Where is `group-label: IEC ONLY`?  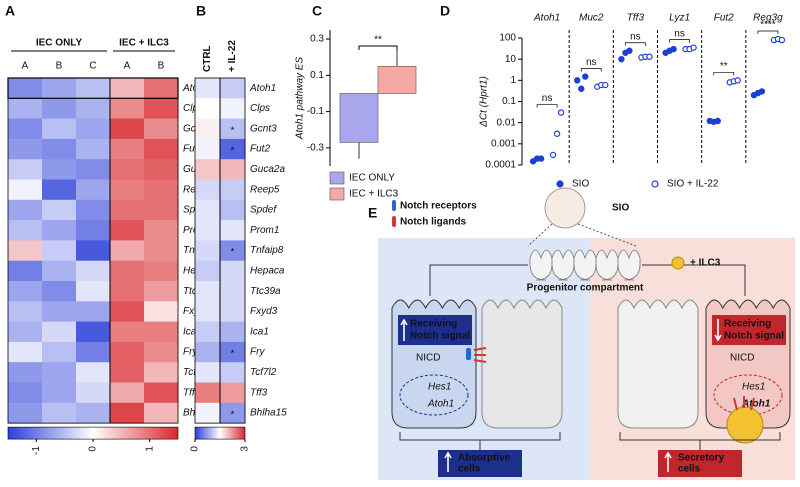
group-label: IEC ONLY is located at coordinates (59, 43).